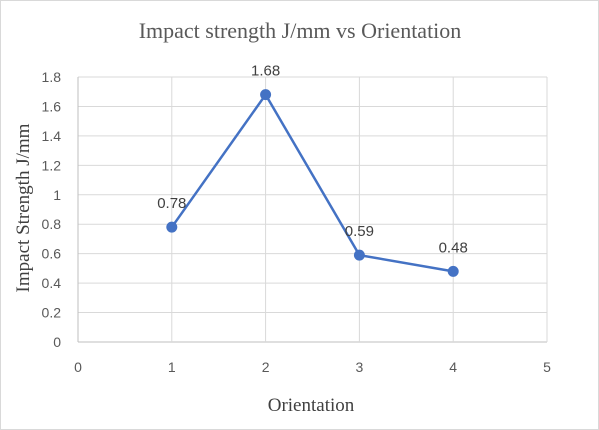 This screenshot has width=599, height=430. What do you see at coordinates (172, 367) in the screenshot?
I see `x-tick-label: 1` at bounding box center [172, 367].